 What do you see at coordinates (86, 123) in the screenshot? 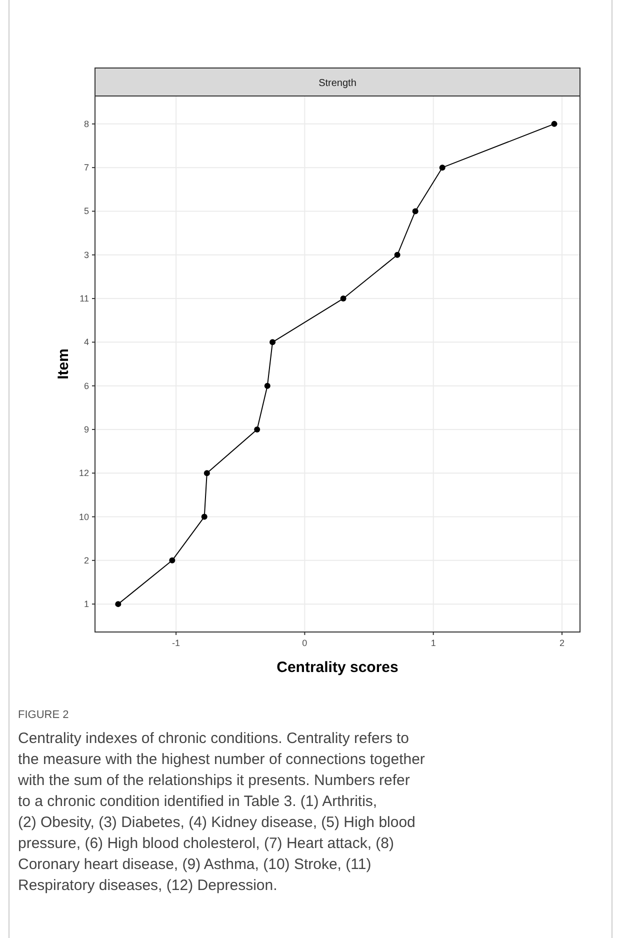
I see `y-tick-label: 8` at bounding box center [86, 123].